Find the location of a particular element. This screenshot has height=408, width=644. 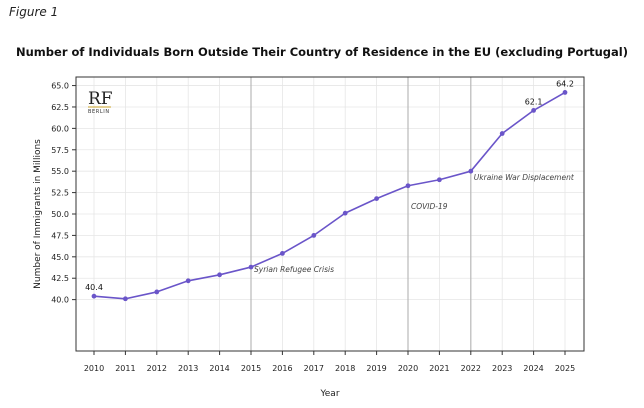

y-tick-label: 40.0 is located at coordinates (60, 300).